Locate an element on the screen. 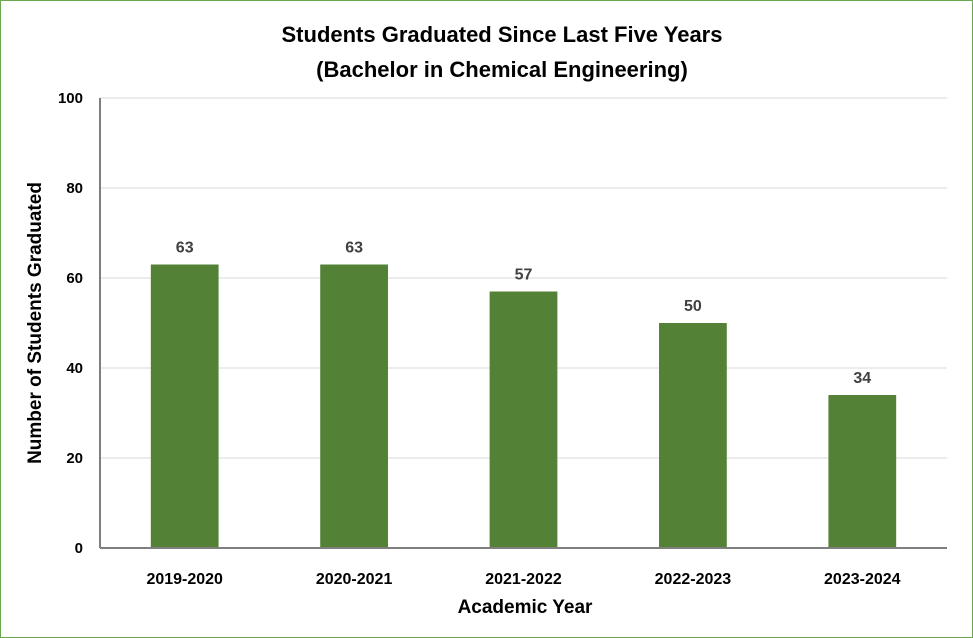 This screenshot has height=638, width=973. y-tick-labels: 0 20 40 60 80 100 is located at coordinates (70, 323).